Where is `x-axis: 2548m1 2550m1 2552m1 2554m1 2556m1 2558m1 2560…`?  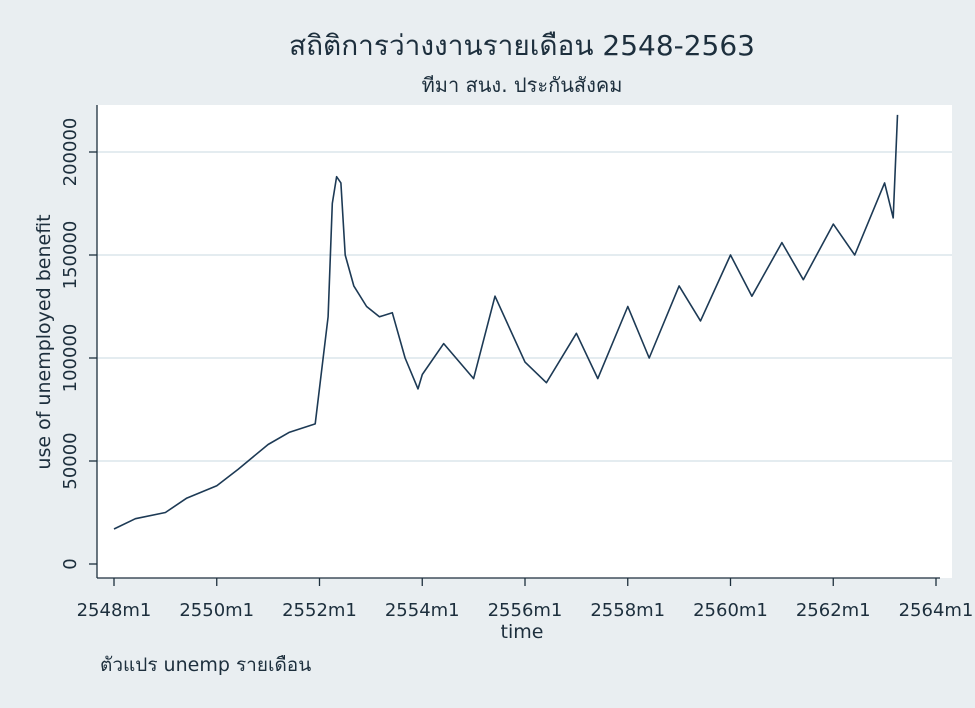 x-axis: 2548m1 2550m1 2552m1 2554m1 2556m1 2558m1 2560… is located at coordinates (525, 599).